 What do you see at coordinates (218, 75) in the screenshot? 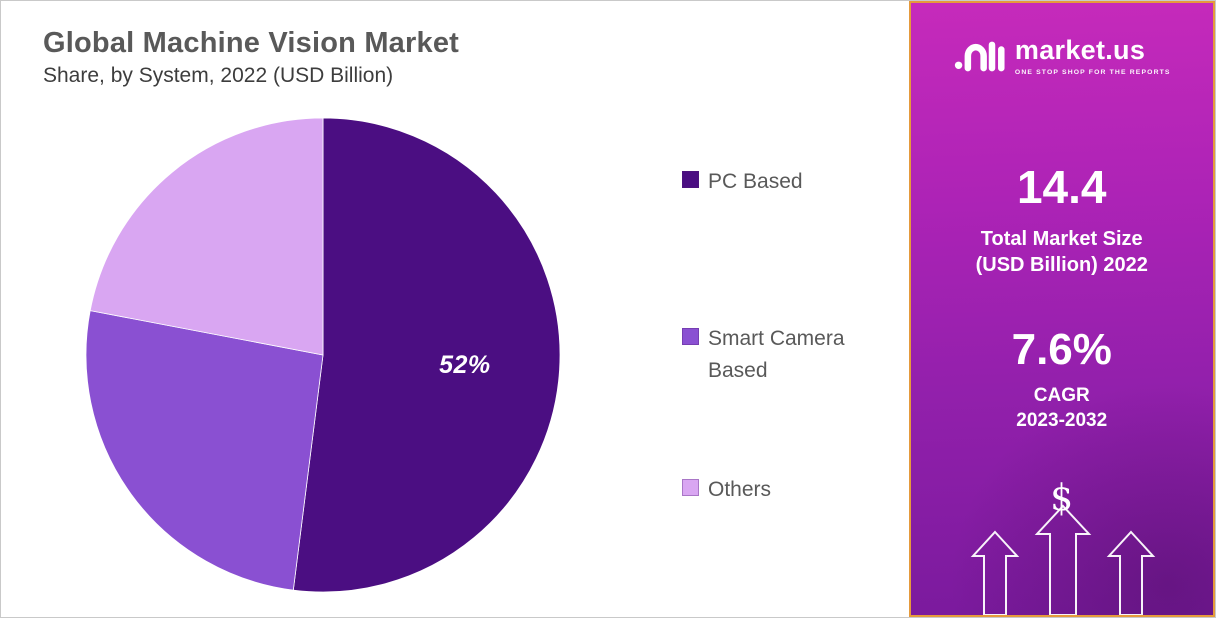
I see `chart-subtitle: Share, by System, 2022 (USD Billion)` at bounding box center [218, 75].